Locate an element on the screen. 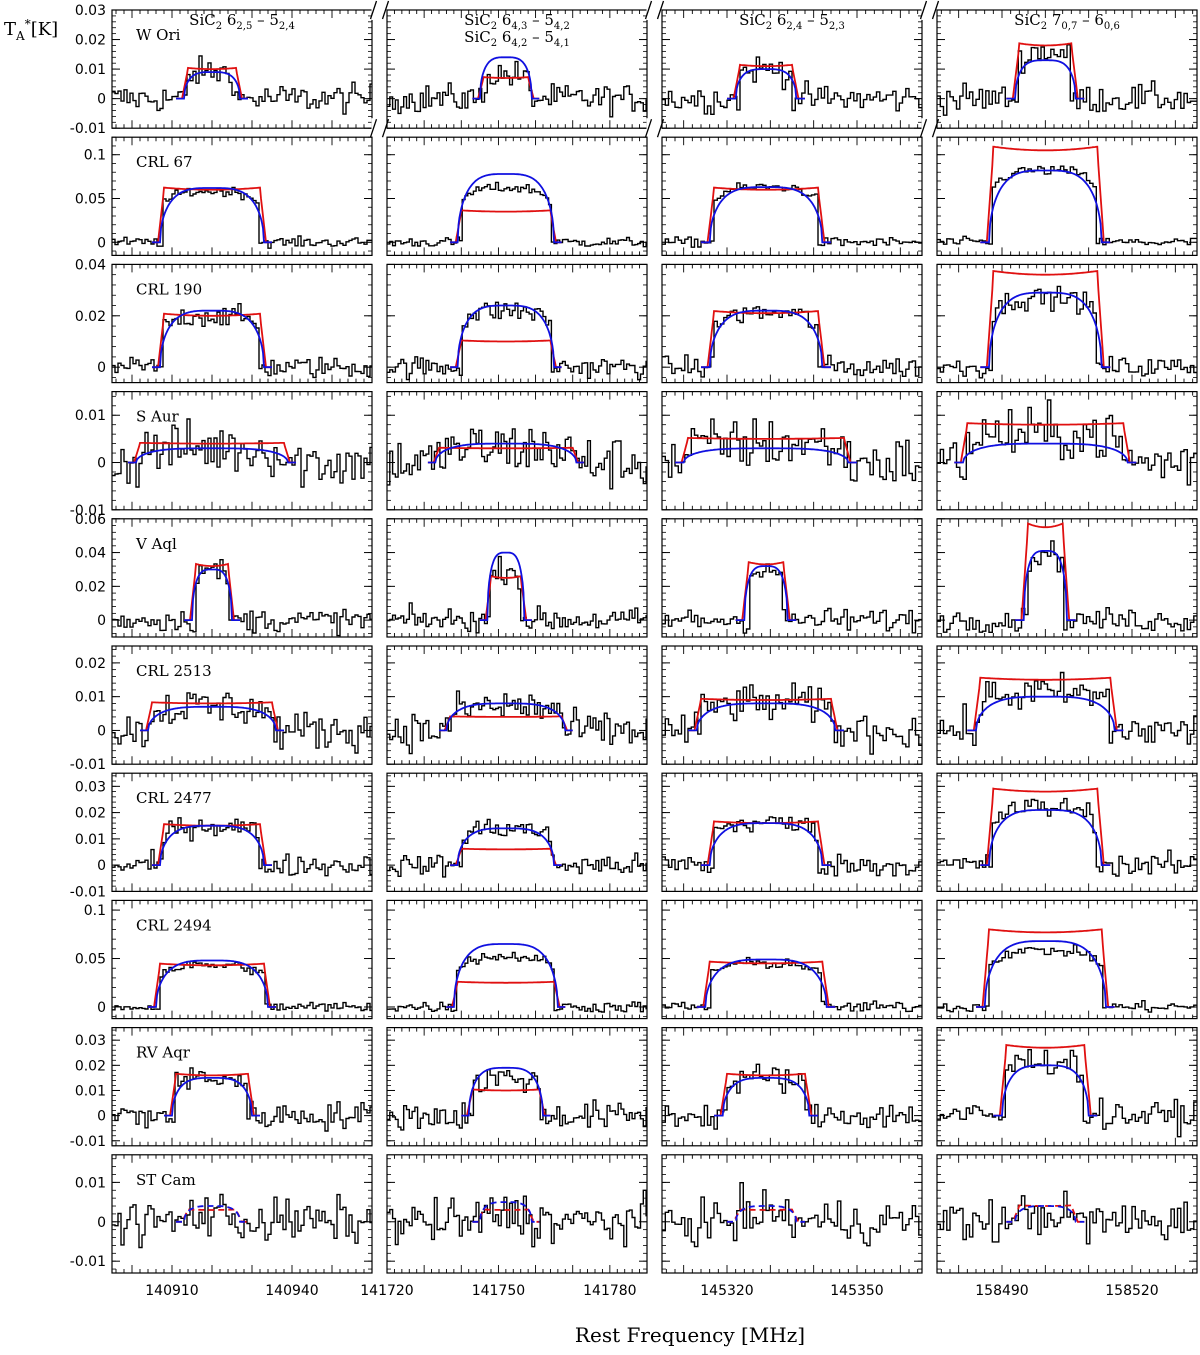 This screenshot has height=1355, width=1200. panel-r4-c3 is located at coordinates (1067, 578).